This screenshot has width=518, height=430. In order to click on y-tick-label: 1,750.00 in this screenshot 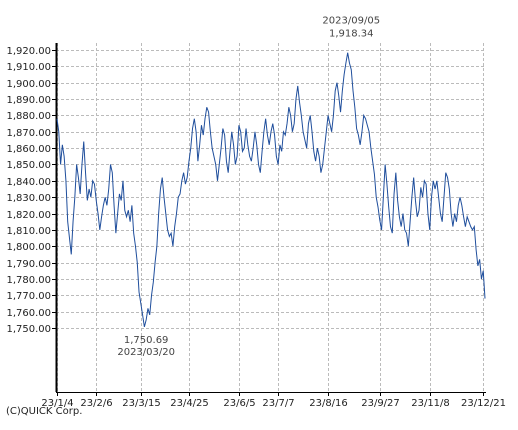, I will do `click(28, 329)`.